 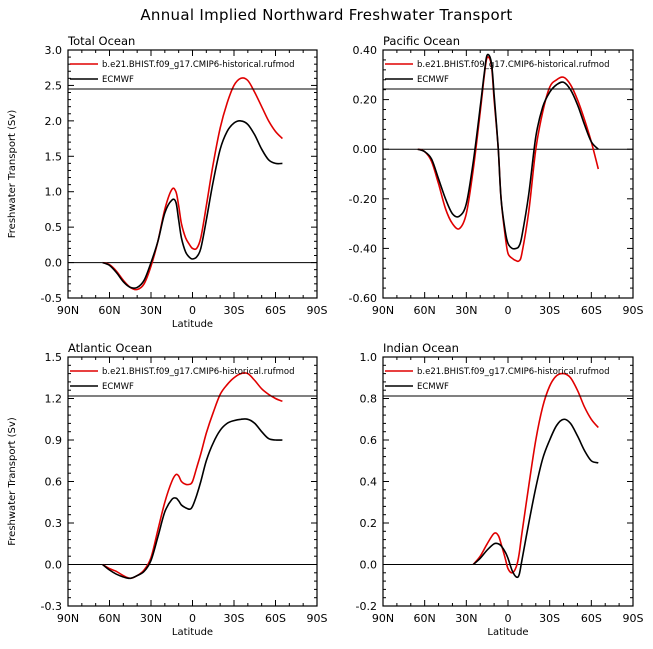 I want to click on total-x-tick-label: 0, so click(x=192, y=310).